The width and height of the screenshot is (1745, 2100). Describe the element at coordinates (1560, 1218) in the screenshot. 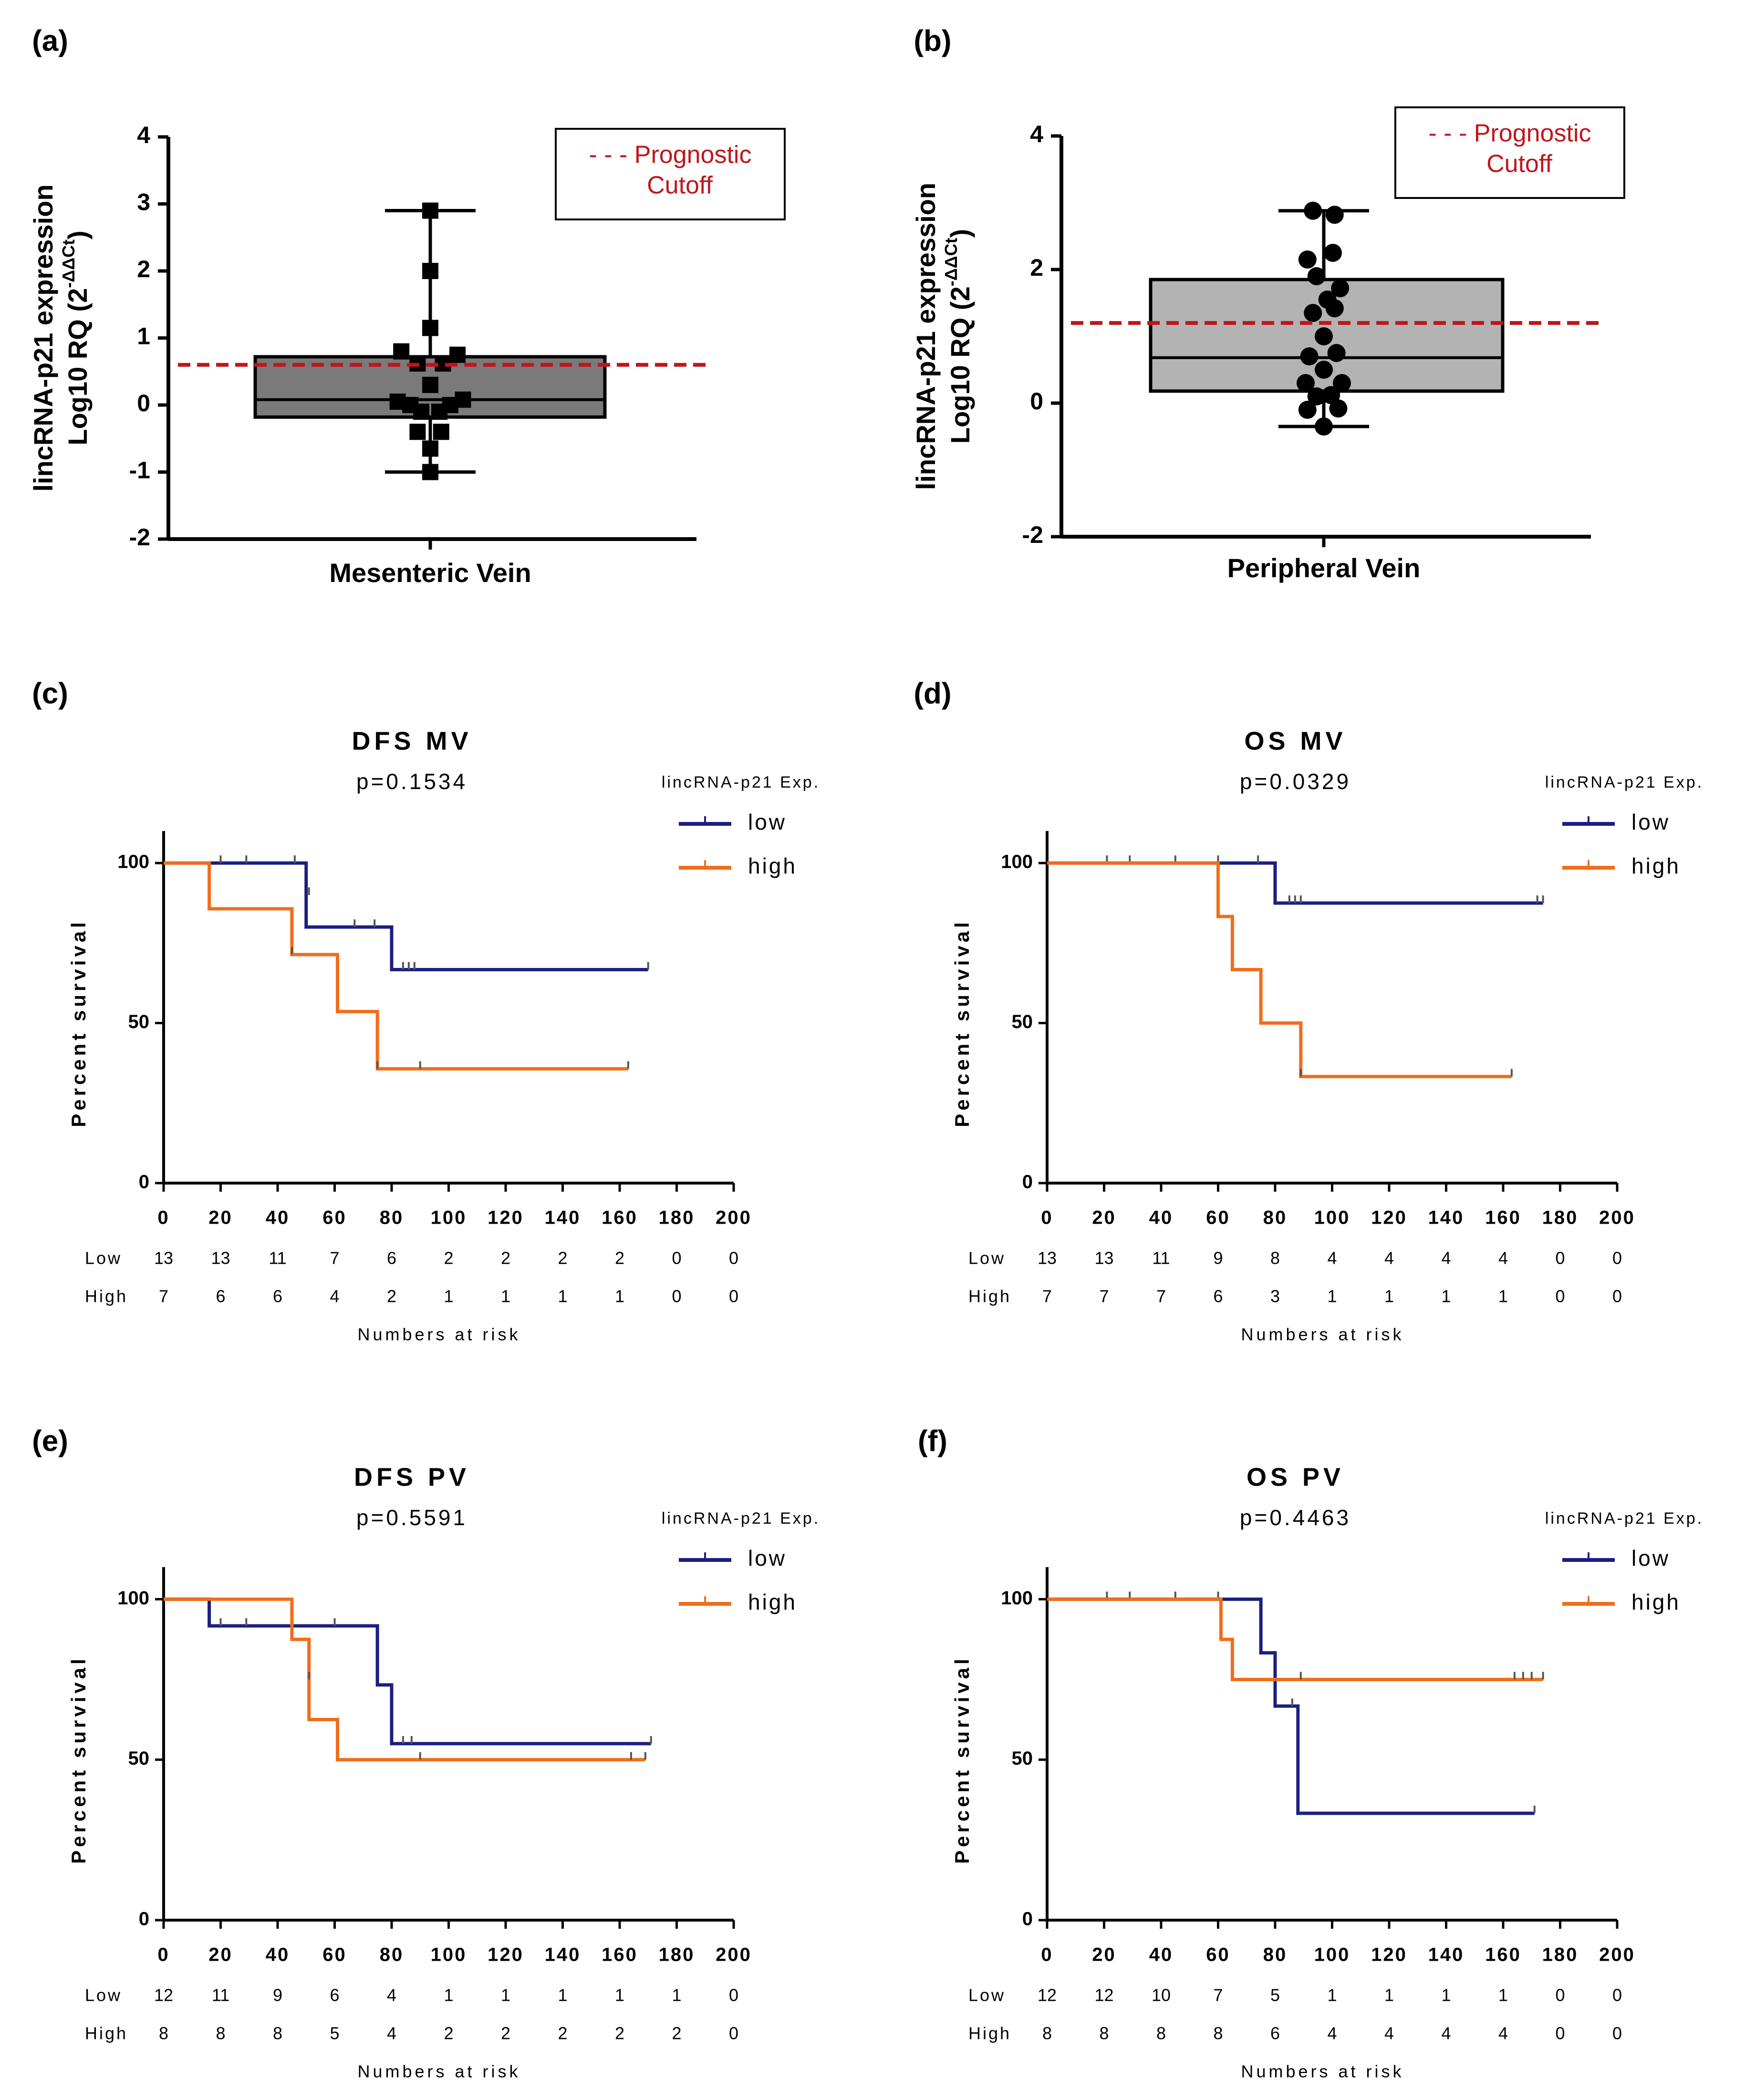

I see `x-tick-label: 180` at that location.